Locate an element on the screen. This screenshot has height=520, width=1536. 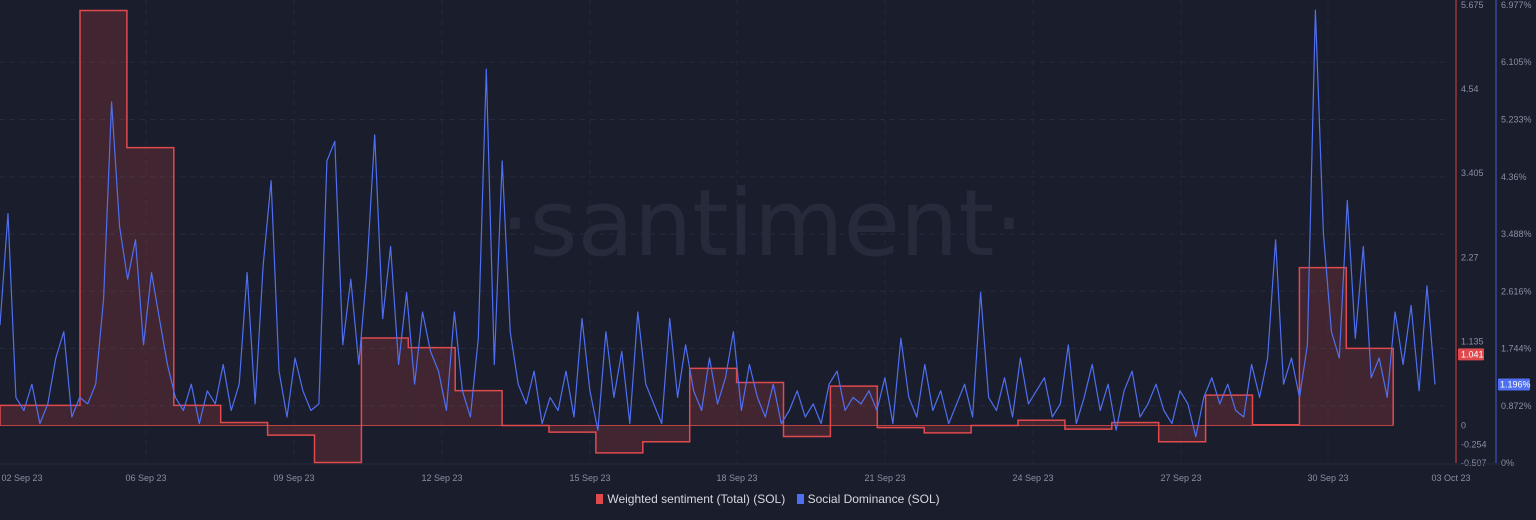
y-right-tick: 0% is located at coordinates (1507, 463).